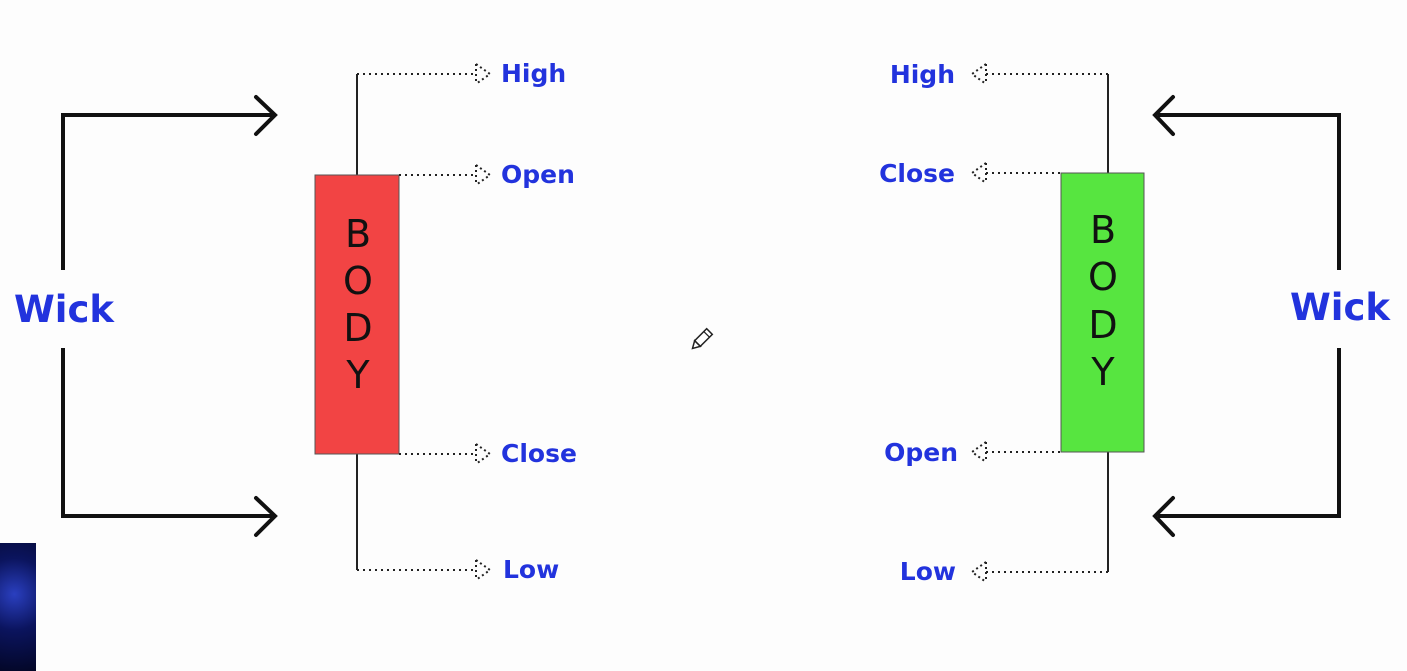 The width and height of the screenshot is (1407, 671). I want to click on bearish-close-label: Close, so click(539, 453).